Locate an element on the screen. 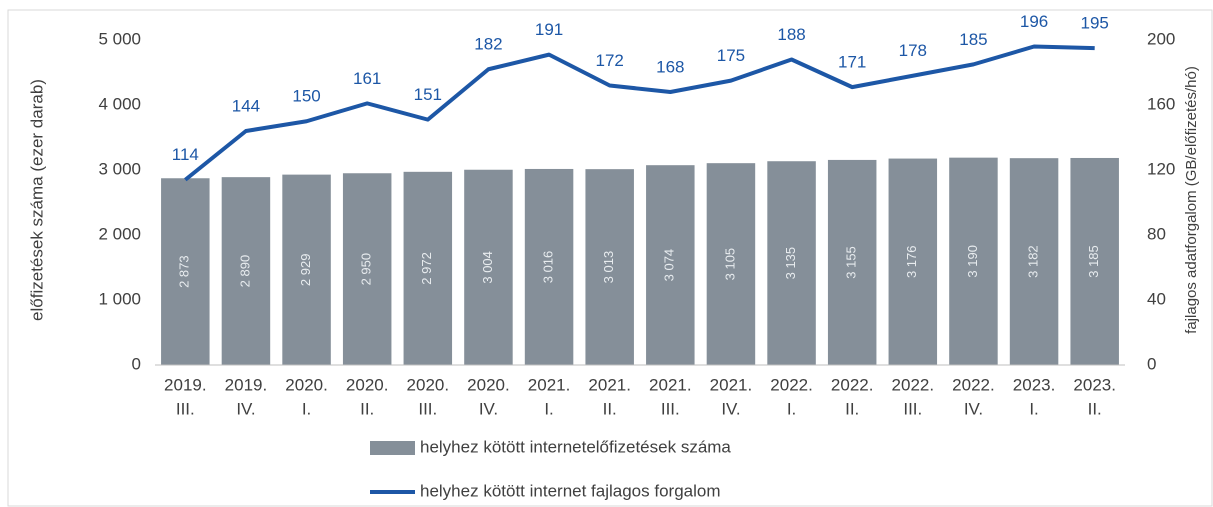 The width and height of the screenshot is (1213, 507). bar-value-label: 2 929 is located at coordinates (305, 270).